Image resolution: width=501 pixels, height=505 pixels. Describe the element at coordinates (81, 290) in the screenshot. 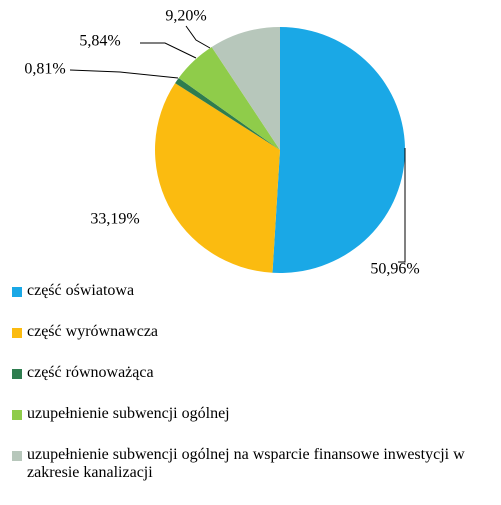

I see `legend-label: część oświatowa` at that location.